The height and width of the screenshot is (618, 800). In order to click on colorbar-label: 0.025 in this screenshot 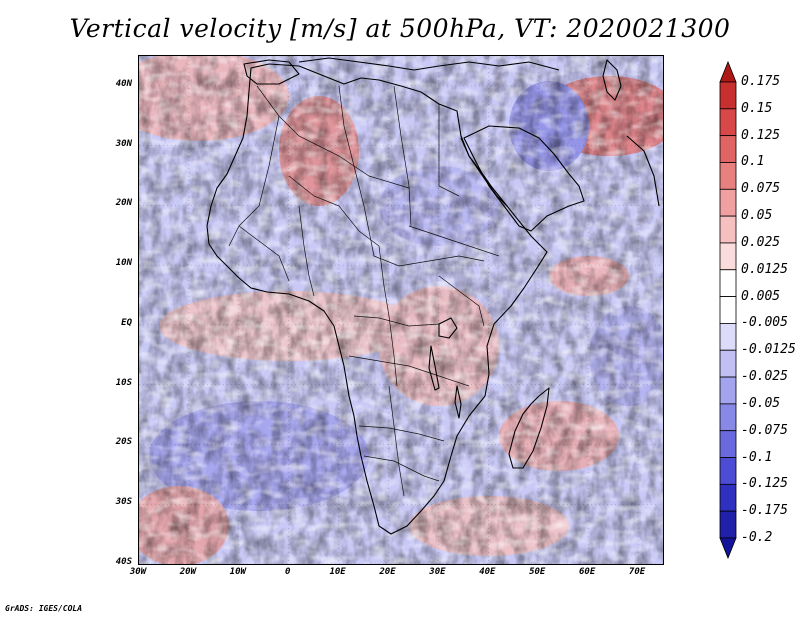, I will do `click(761, 242)`.